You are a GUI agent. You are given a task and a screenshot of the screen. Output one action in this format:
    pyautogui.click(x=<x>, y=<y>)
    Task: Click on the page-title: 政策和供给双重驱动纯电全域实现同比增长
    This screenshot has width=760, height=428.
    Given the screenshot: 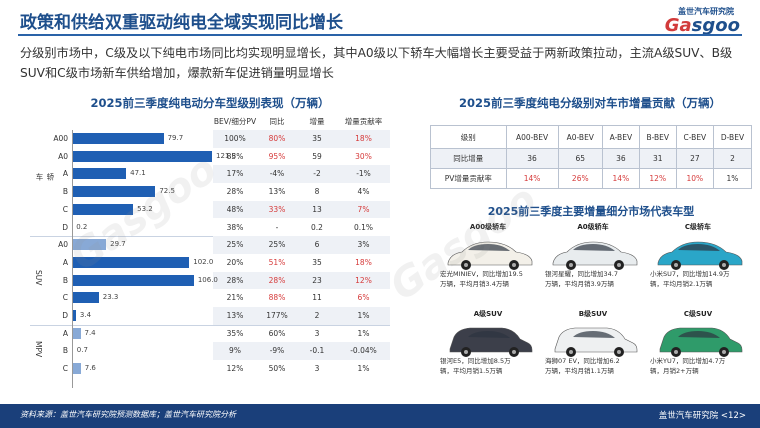 What is the action you would take?
    pyautogui.click(x=181, y=23)
    